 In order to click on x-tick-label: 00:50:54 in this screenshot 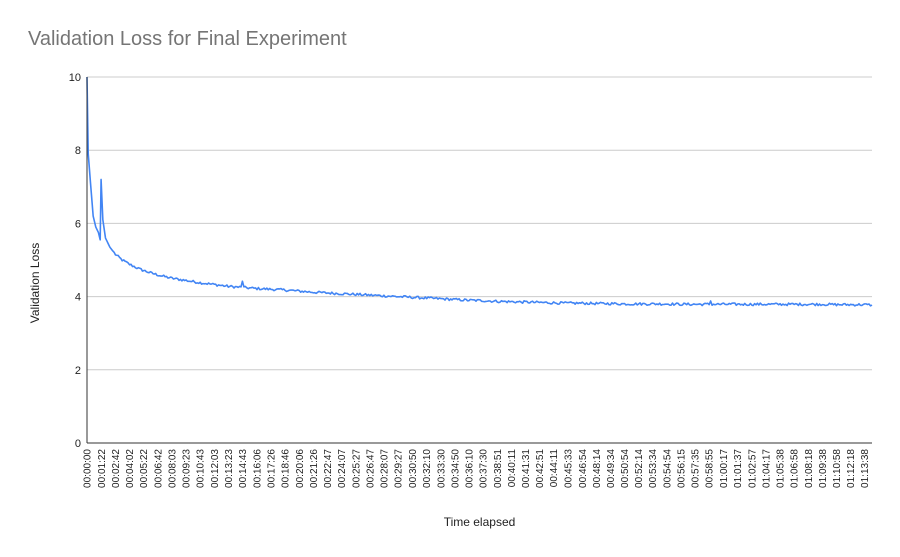, I will do `click(625, 468)`.